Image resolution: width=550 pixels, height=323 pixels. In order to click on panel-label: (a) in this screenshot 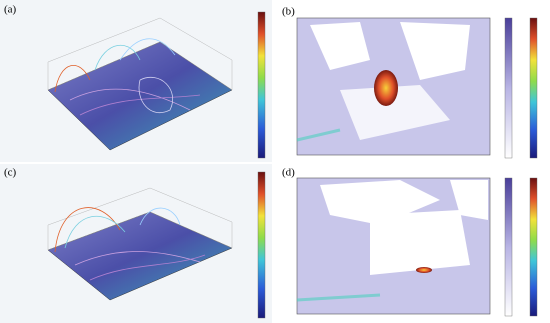, I will do `click(10, 10)`.